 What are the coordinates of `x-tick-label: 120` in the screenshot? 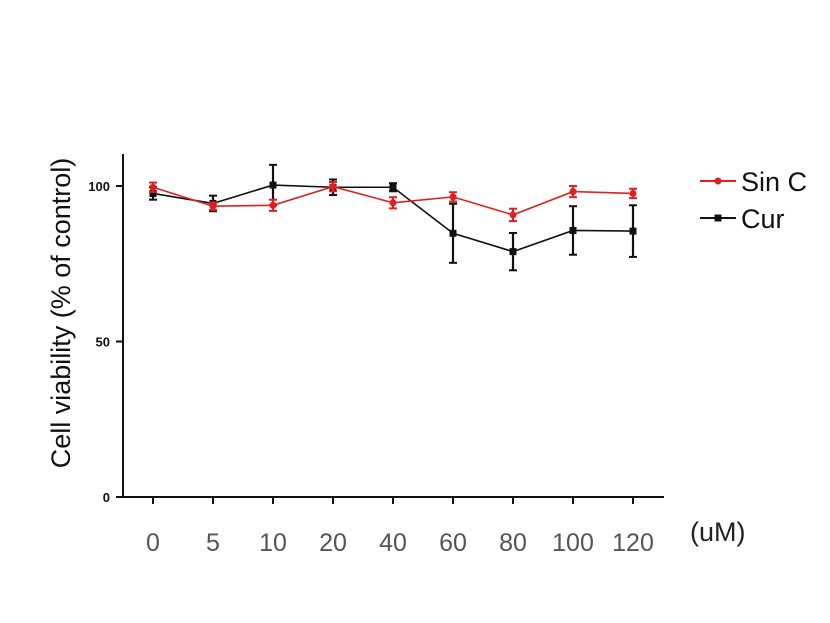 It's located at (633, 543).